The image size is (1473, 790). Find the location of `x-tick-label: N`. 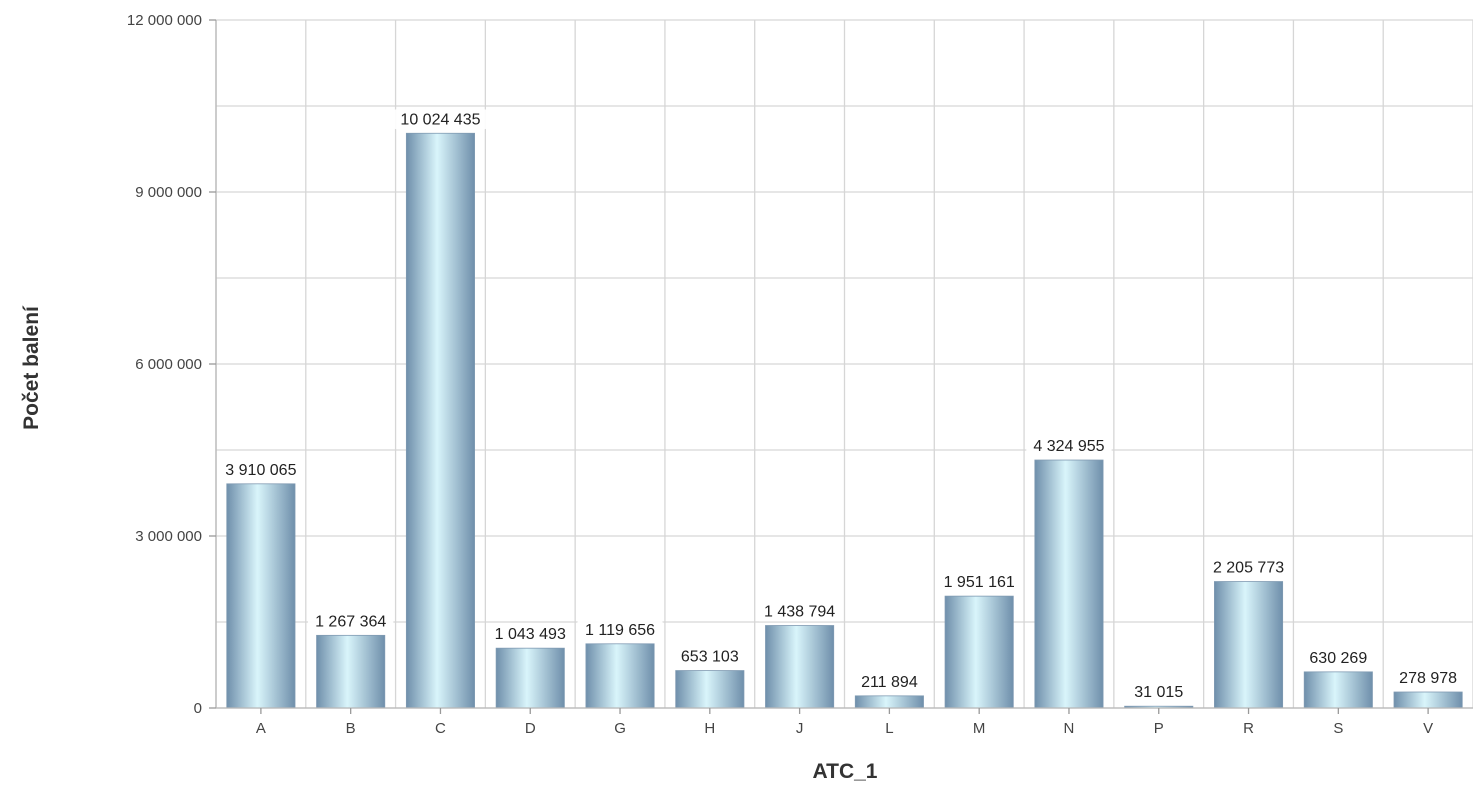

x-tick-label: N is located at coordinates (1069, 728).